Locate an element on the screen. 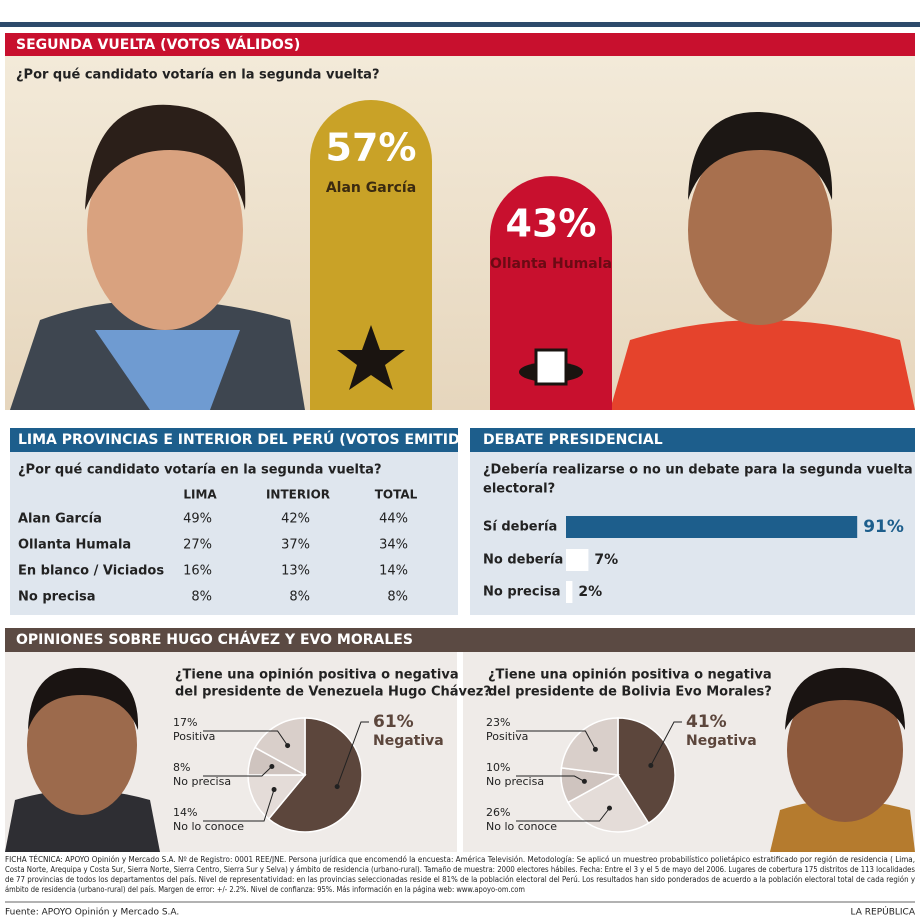 This screenshot has height=919, width=920. source: Fuente: APOYO Opinión y Mercado S.A. is located at coordinates (92, 912).